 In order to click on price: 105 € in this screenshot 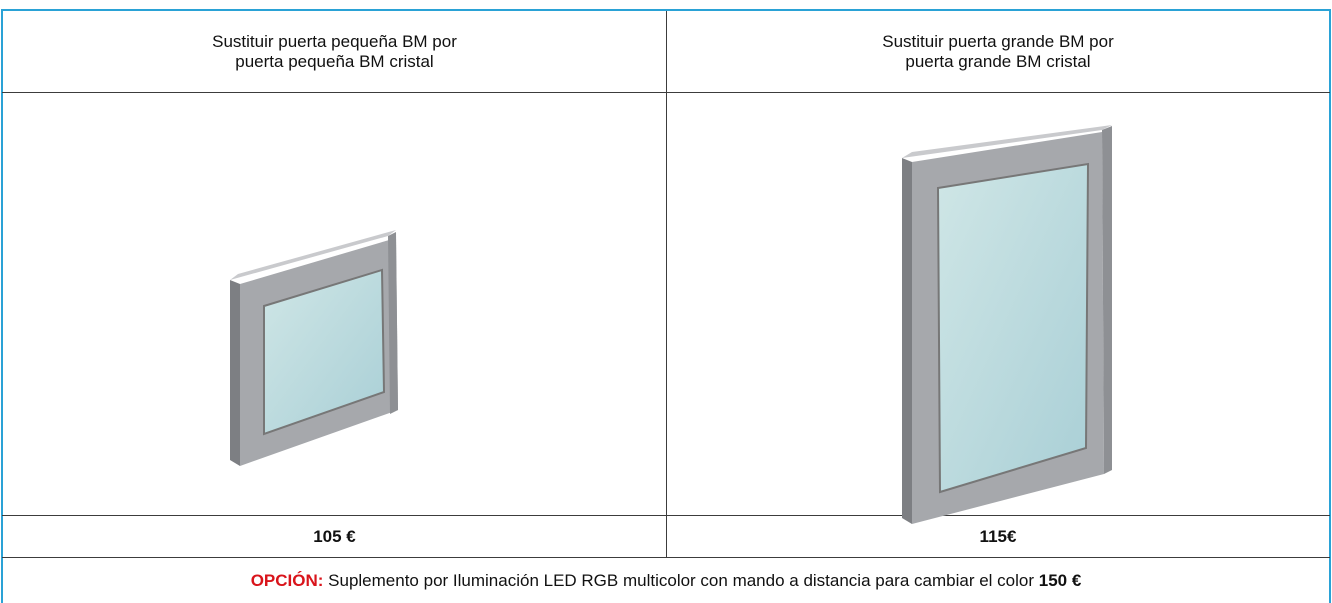, I will do `click(334, 536)`.